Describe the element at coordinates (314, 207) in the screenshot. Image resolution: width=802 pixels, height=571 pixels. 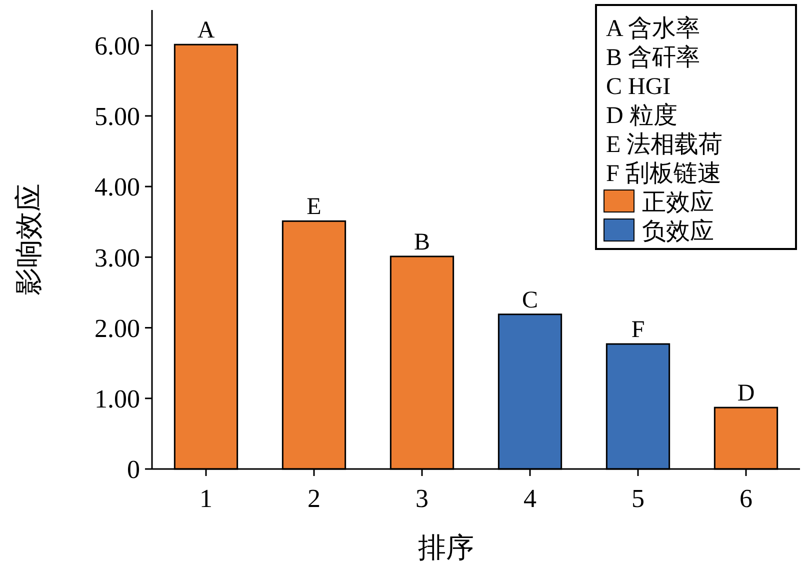
I see `data-label: E` at that location.